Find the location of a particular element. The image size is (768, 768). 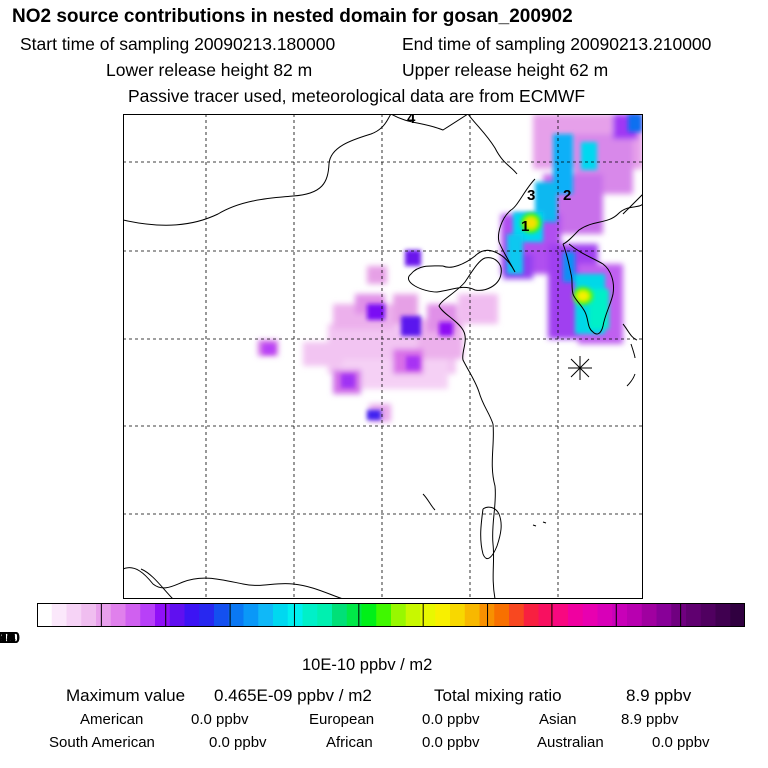

color-scale-tick-label: 0.00 is located at coordinates (8, 638).